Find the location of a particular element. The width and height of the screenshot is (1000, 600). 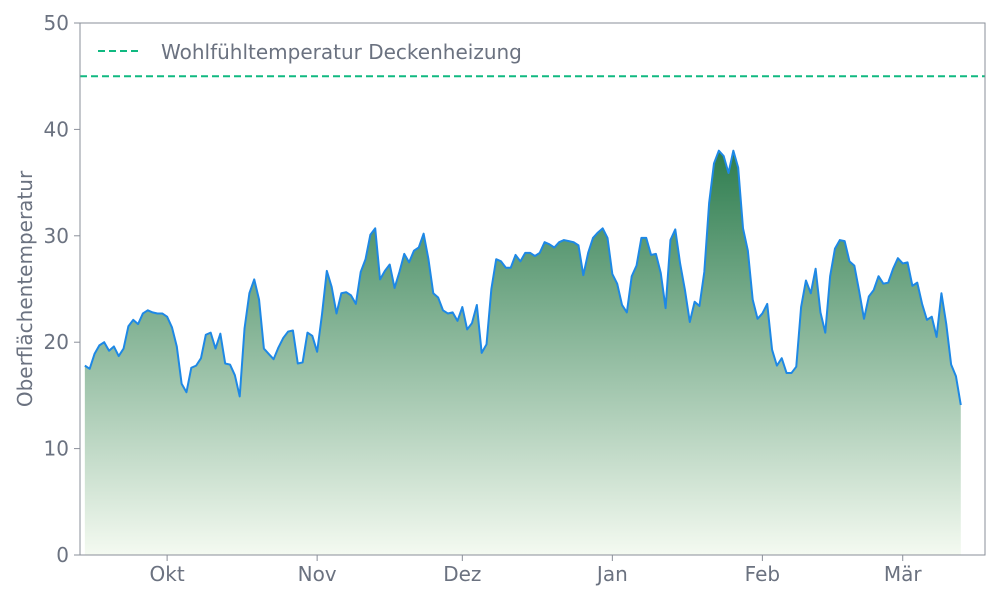

x-tick-label: Mär is located at coordinates (903, 574).